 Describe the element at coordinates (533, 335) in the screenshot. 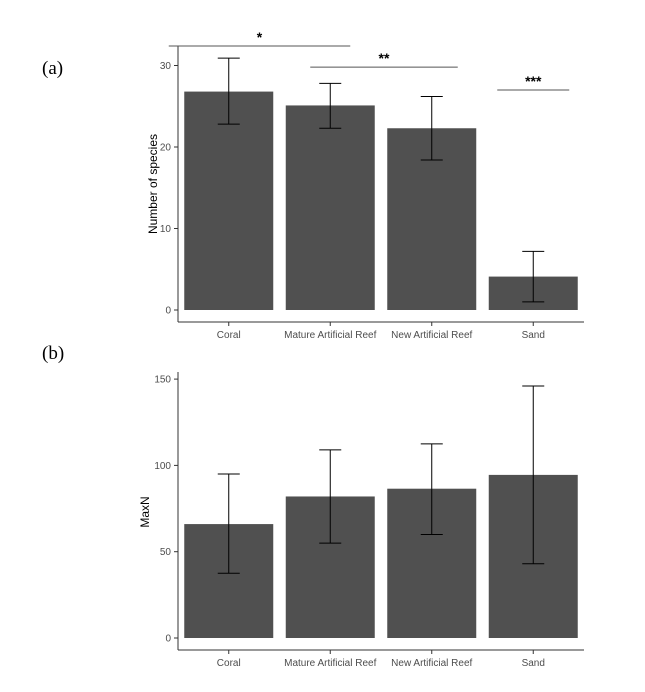

I see `species-x-tick-label: Sand` at that location.